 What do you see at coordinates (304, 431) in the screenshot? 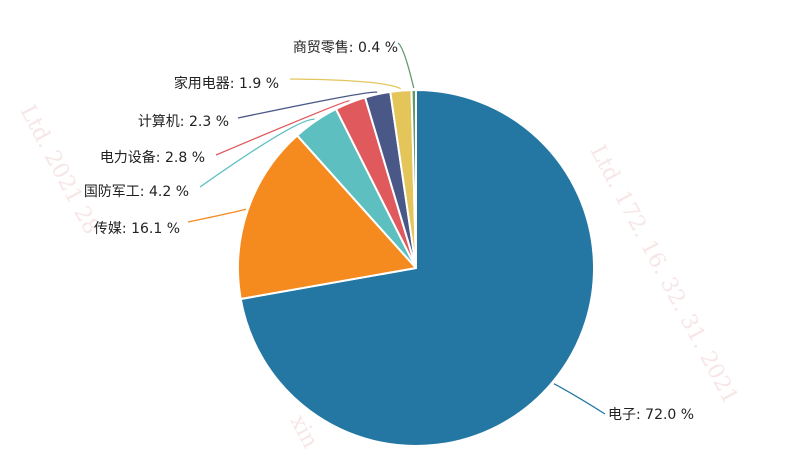
I see `watermark-bottom: xin` at bounding box center [304, 431].